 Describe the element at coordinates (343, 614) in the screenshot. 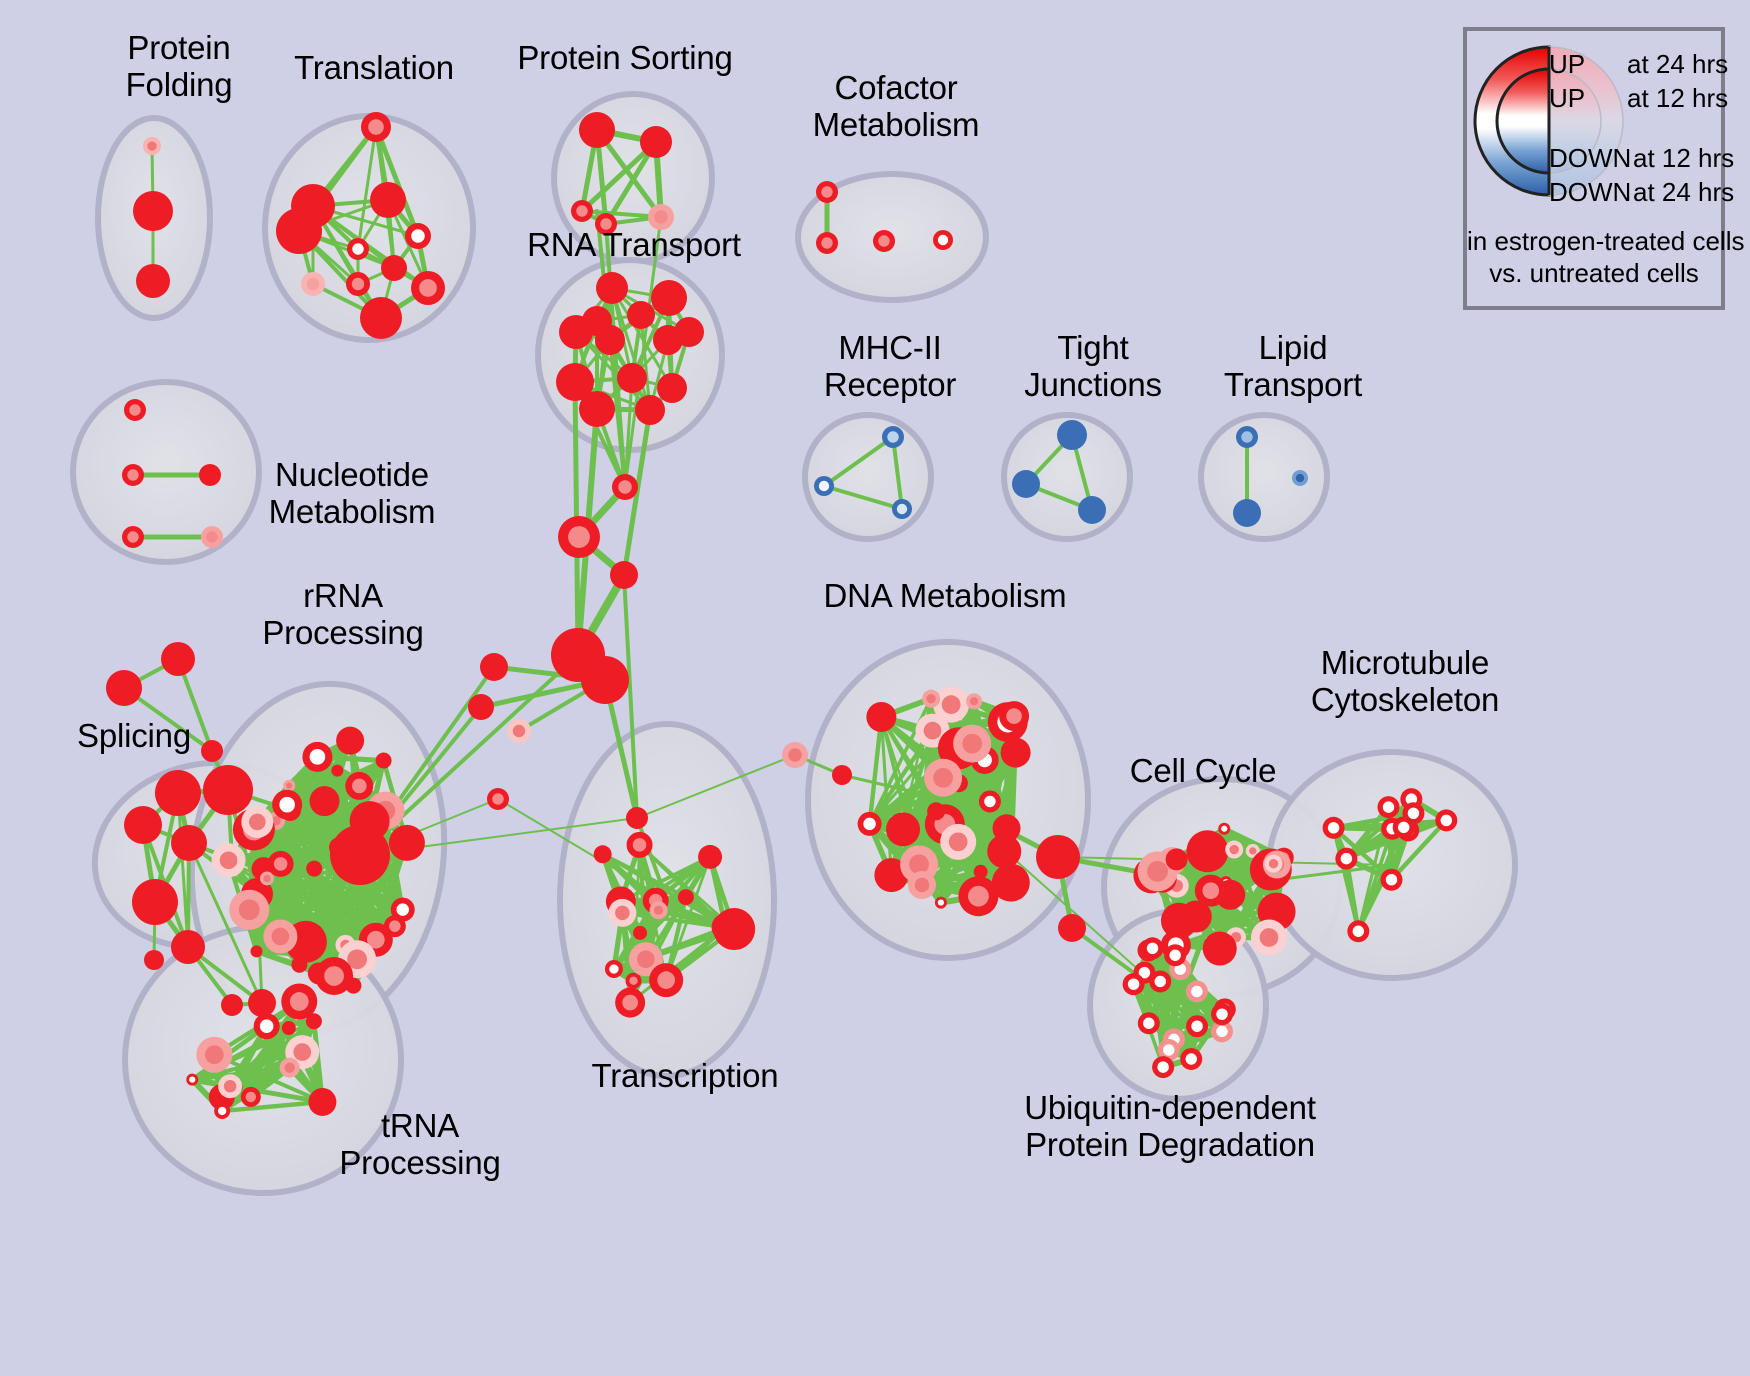

I see `cluster-label-rrna-processing: rRNA Processing` at that location.